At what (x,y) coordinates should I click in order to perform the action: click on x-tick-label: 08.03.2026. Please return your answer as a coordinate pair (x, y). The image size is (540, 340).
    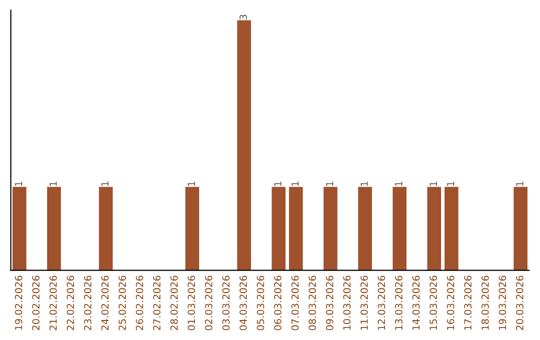
    Looking at the image, I should click on (312, 303).